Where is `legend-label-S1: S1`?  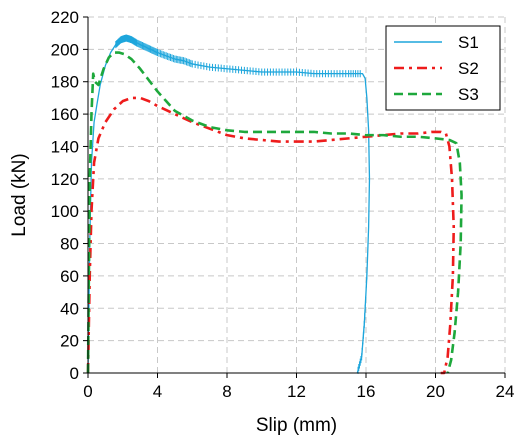
legend-label-S1: S1 is located at coordinates (468, 42).